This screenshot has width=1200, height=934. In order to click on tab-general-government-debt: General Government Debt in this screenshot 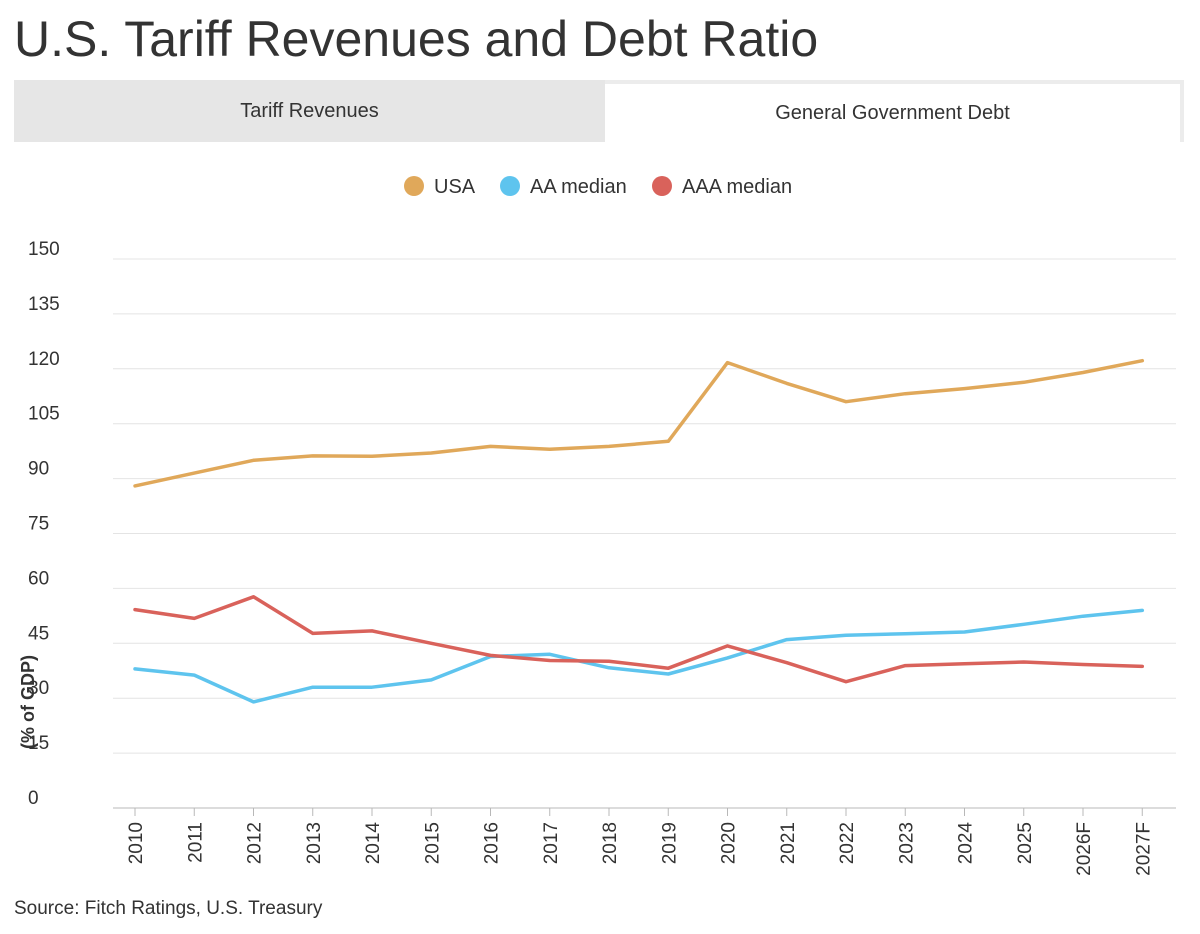, I will do `click(894, 111)`.